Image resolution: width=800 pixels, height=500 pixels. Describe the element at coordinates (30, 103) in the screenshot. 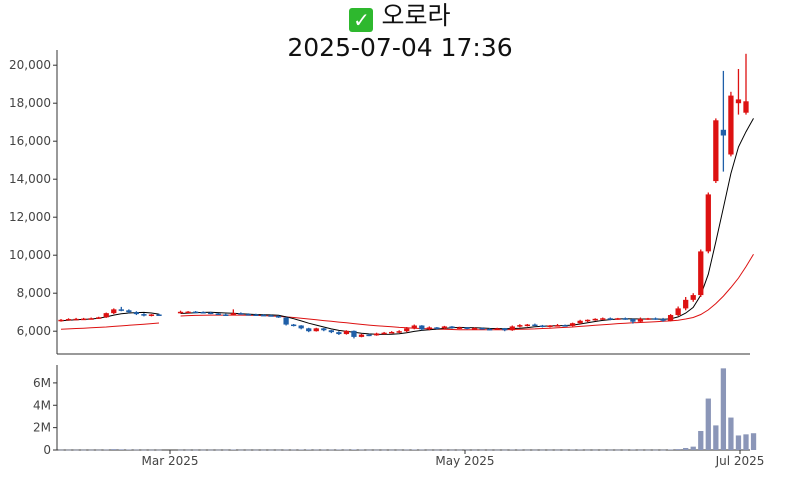

I see `price-y-tick-label: 18,000` at that location.